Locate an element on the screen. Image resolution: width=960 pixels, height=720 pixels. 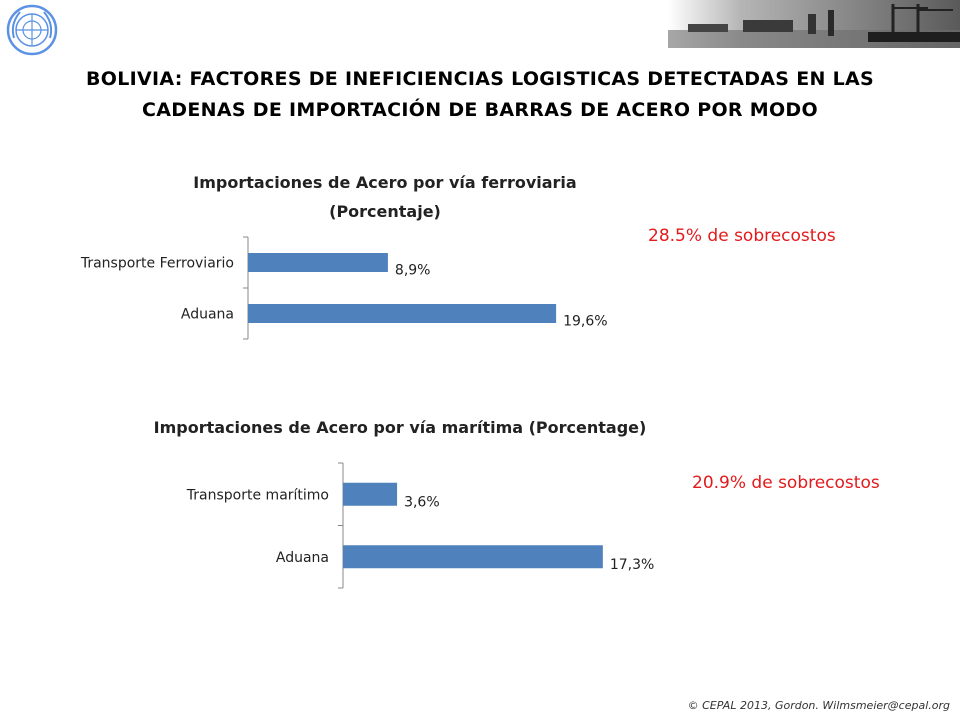
chart-rail-value-label: 19,6% is located at coordinates (585, 322).